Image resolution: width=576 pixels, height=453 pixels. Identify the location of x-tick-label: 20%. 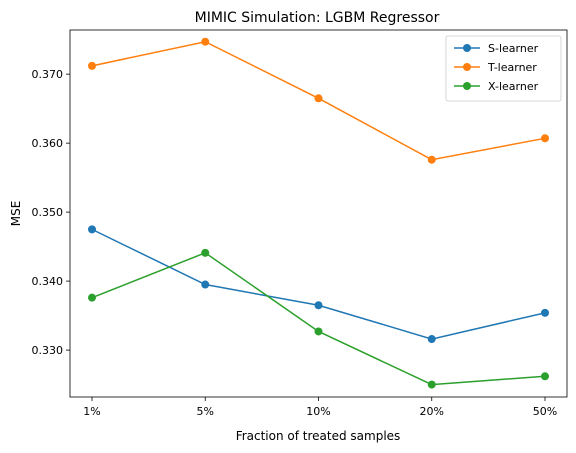
(432, 411).